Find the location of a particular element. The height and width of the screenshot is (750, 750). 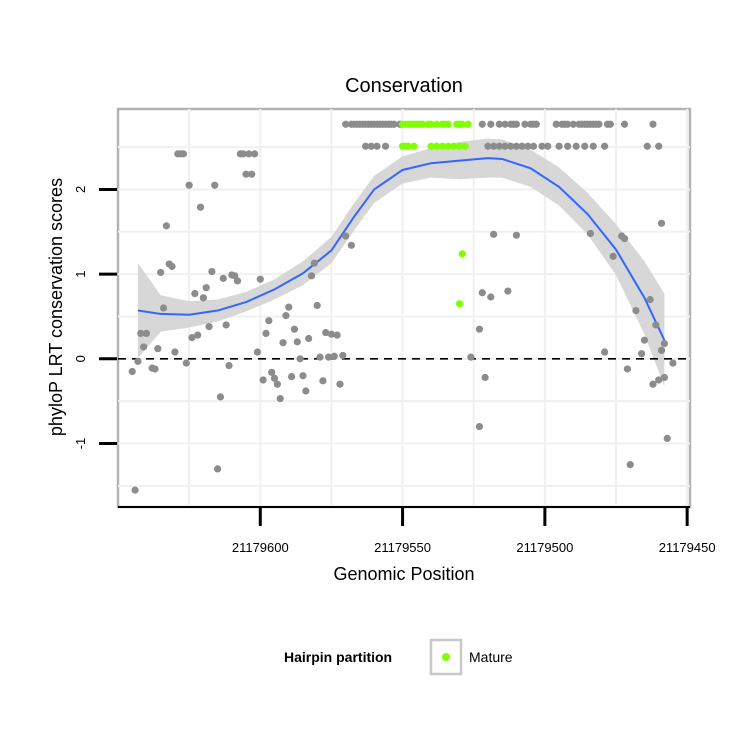

x-tick-label: 21179500 is located at coordinates (544, 547).